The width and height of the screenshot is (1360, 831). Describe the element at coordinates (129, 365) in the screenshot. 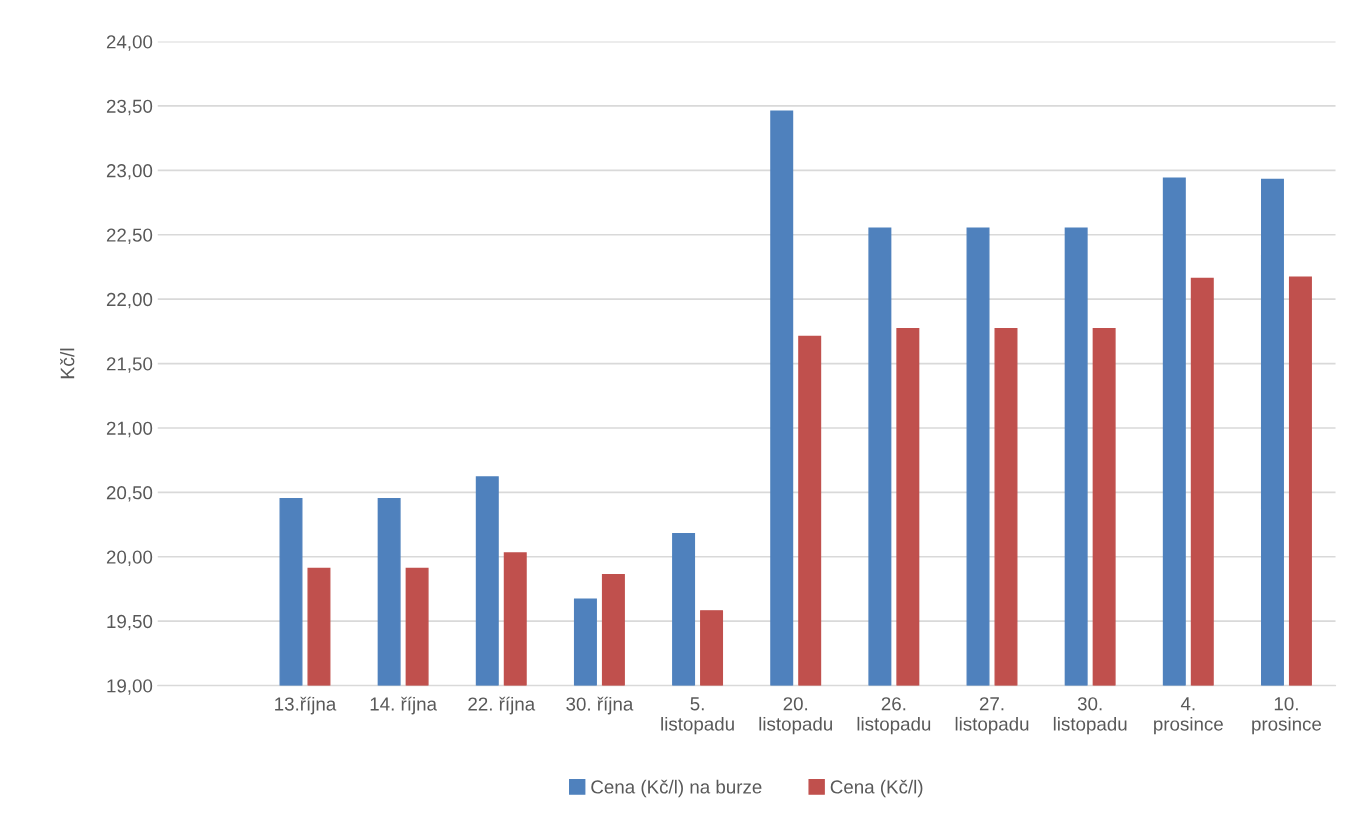

I see `y-tick-label: 21,50` at that location.